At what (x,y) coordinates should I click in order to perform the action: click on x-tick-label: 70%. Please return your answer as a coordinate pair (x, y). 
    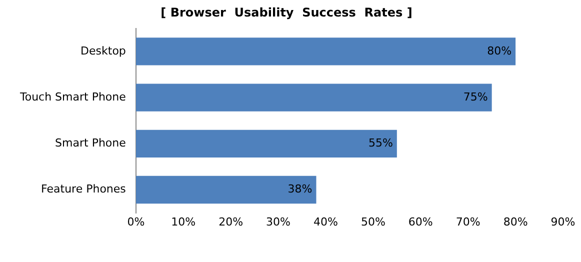
    Looking at the image, I should click on (468, 221).